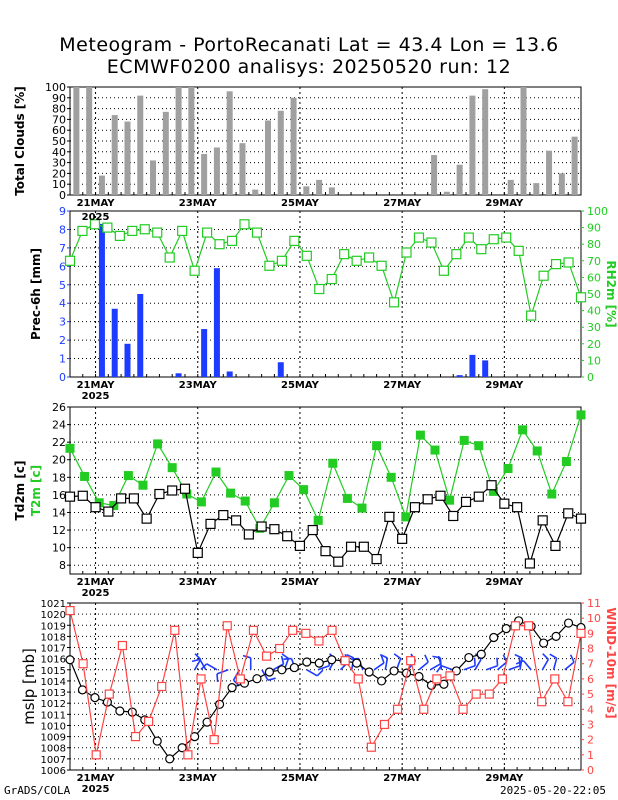  Describe the element at coordinates (96, 789) in the screenshot. I see `mslp-year-label: 2025` at that location.